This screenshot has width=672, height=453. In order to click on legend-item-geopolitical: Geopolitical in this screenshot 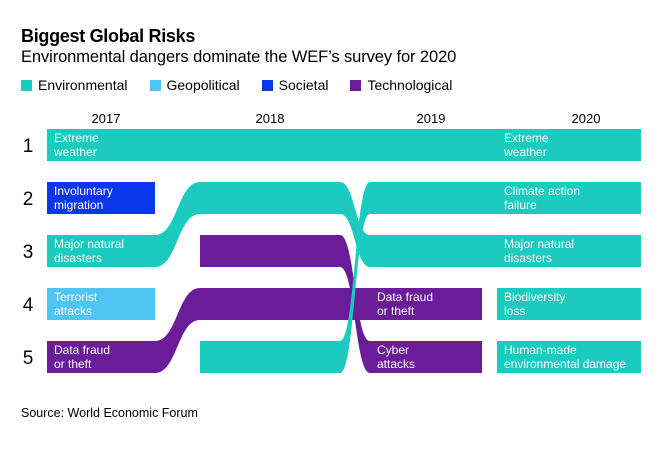, I will do `click(194, 85)`.